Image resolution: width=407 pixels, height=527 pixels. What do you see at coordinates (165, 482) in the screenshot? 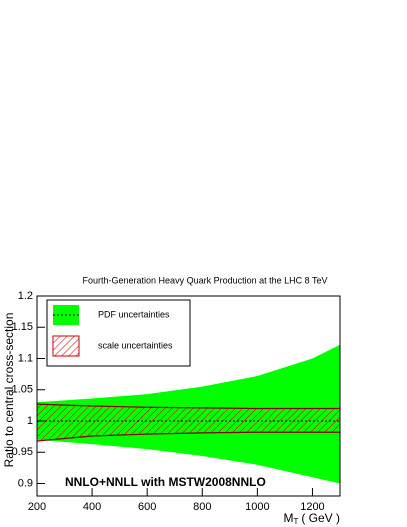
I see `annotation: NNLO+NNLL with MSTW2008NNLO` at bounding box center [165, 482].